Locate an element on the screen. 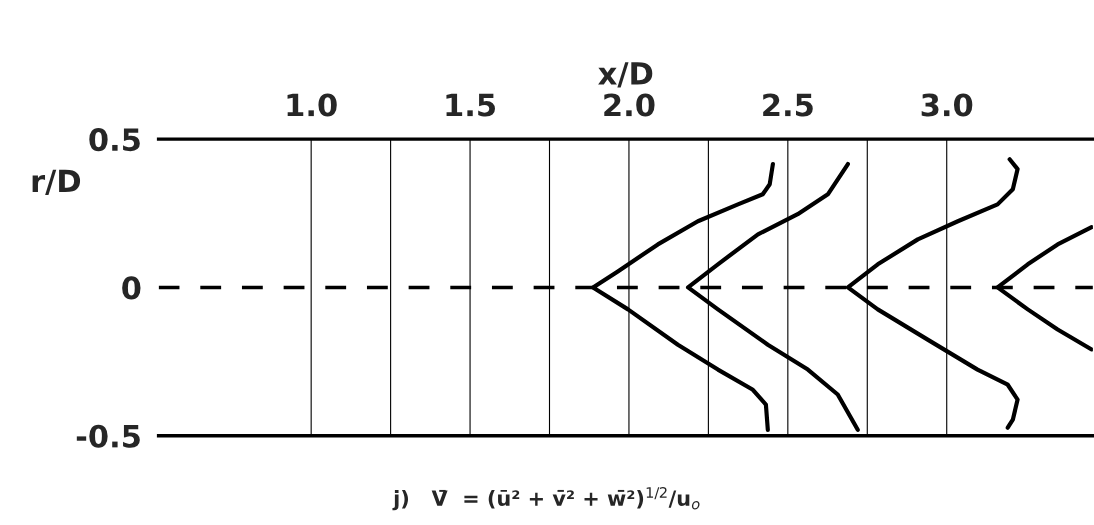  x-tick-label: 1.0 is located at coordinates (312, 105).